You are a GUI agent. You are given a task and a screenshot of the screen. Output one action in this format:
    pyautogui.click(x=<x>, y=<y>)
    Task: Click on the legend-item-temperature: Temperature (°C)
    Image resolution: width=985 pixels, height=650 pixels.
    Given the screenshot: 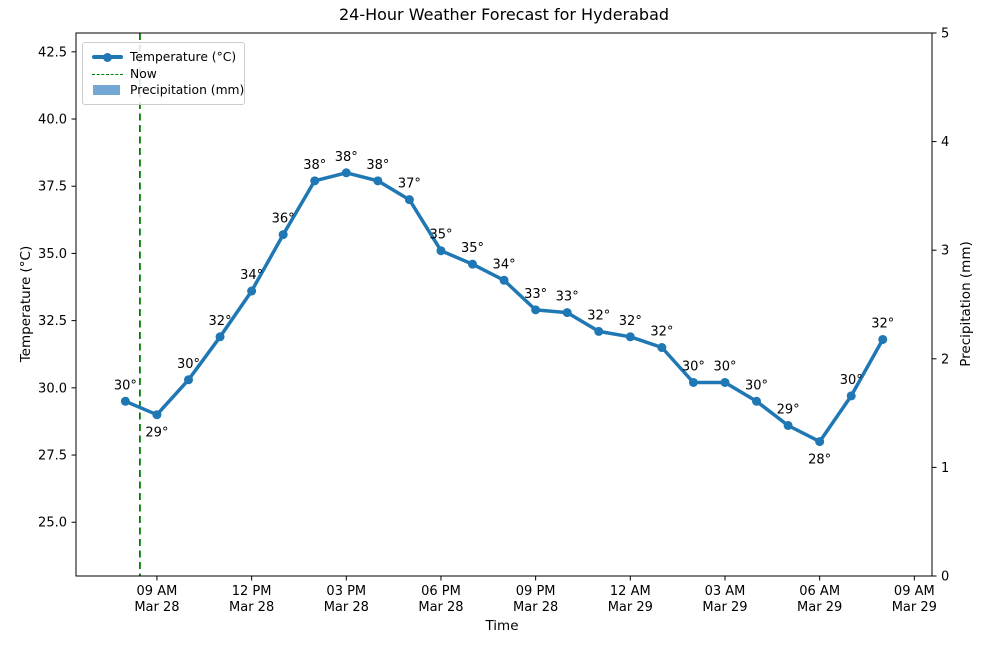 What is the action you would take?
    pyautogui.click(x=165, y=57)
    